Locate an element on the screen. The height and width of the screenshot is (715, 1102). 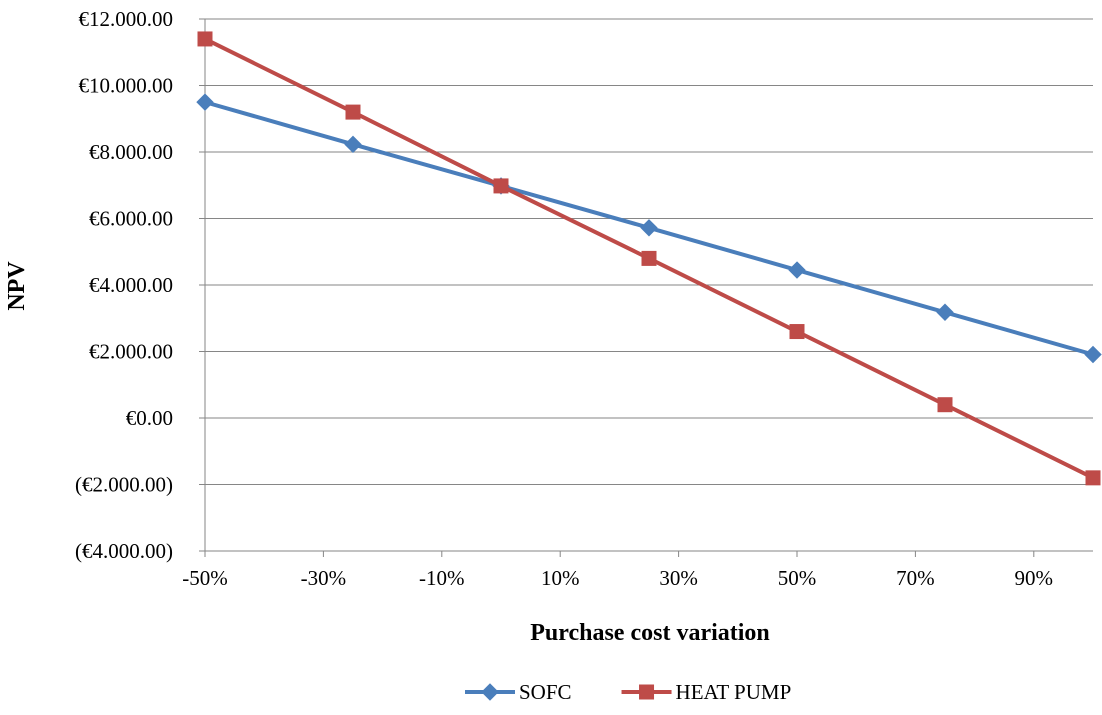
x-tick-label-0: -50% is located at coordinates (205, 578).